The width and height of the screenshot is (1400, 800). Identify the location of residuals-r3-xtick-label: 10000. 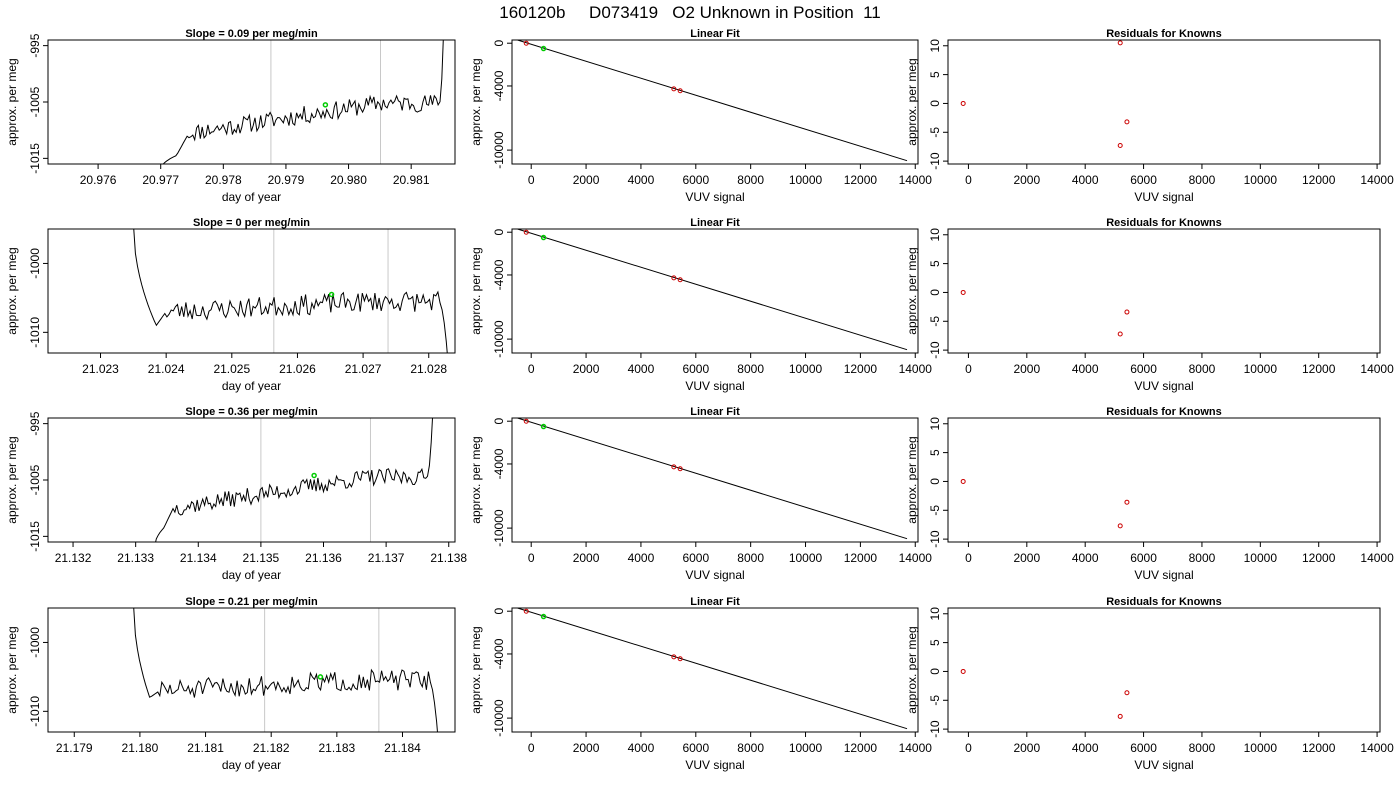
(1261, 748).